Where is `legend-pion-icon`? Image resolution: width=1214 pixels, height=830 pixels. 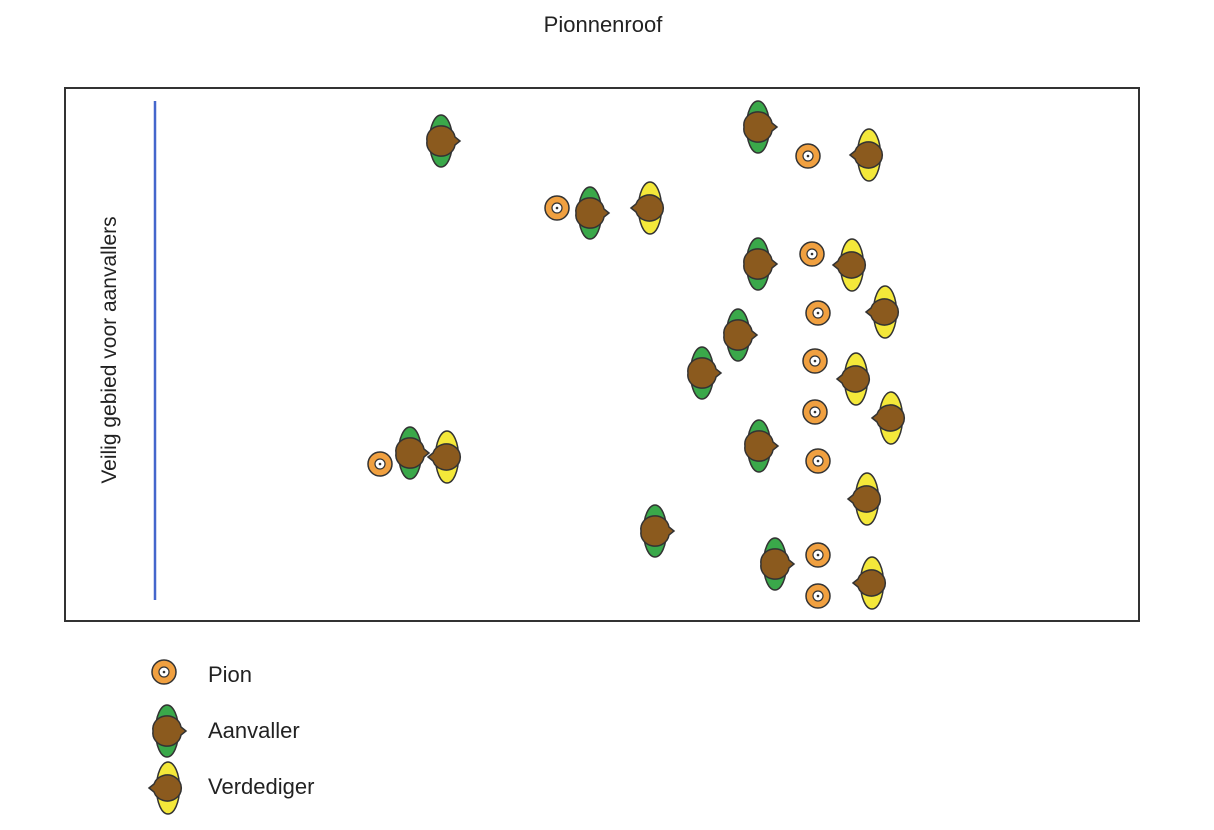
legend-pion-icon is located at coordinates (164, 672).